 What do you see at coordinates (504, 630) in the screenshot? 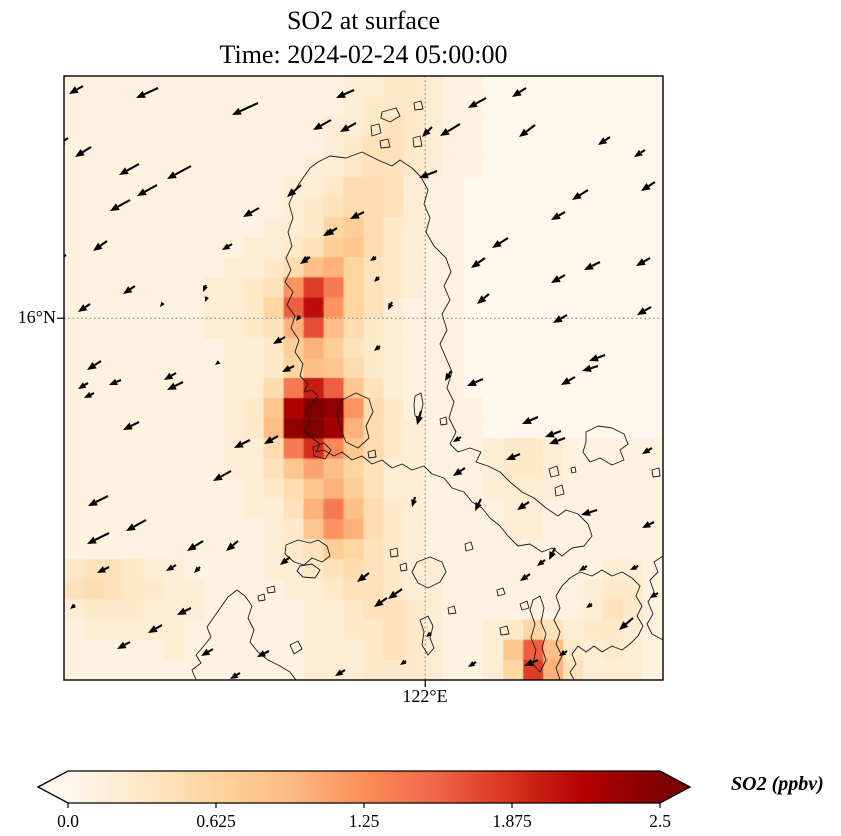
I see `coastline-islet-s3` at bounding box center [504, 630].